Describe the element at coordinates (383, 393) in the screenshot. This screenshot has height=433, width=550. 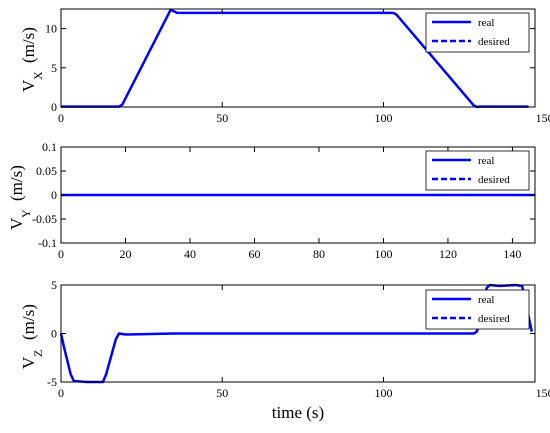
I see `panel-vz-xtick-label-2: 100` at that location.